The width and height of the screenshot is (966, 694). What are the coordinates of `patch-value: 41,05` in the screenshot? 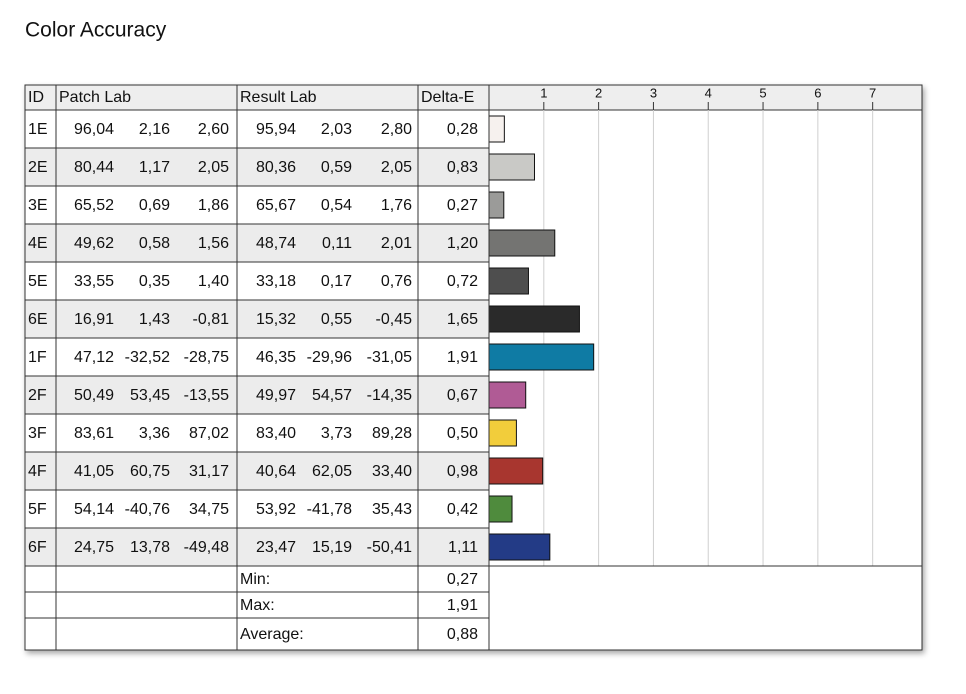 It's located at (94, 471).